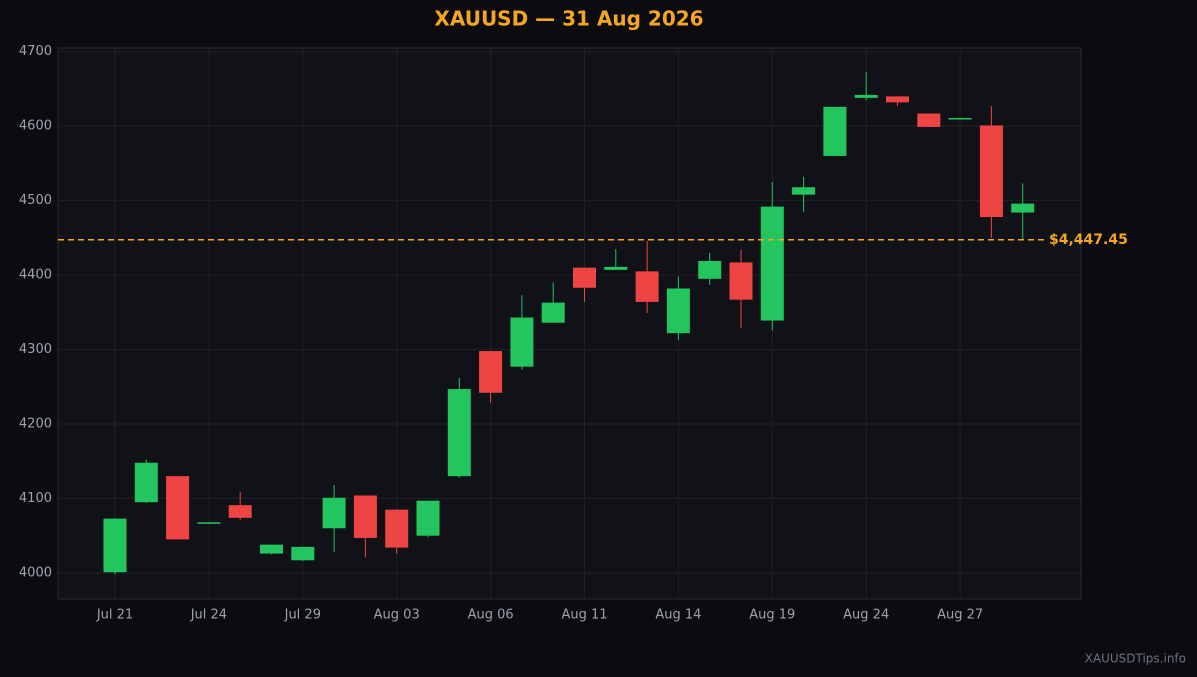  What do you see at coordinates (1088, 240) in the screenshot?
I see `price-label: $4,447.45` at bounding box center [1088, 240].